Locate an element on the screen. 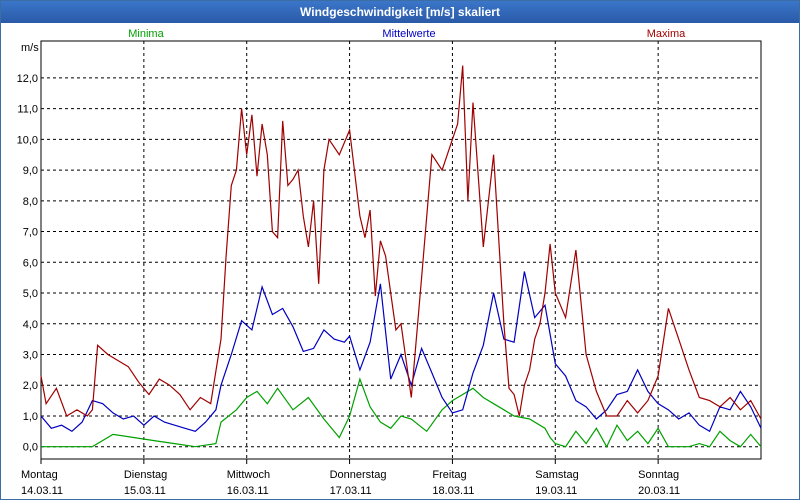 The height and width of the screenshot is (500, 800). y-tick-label: 7,0 is located at coordinates (30, 233).